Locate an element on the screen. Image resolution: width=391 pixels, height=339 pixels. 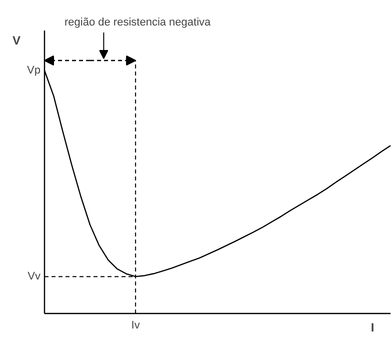
y-axis-title: V is located at coordinates (16, 41).